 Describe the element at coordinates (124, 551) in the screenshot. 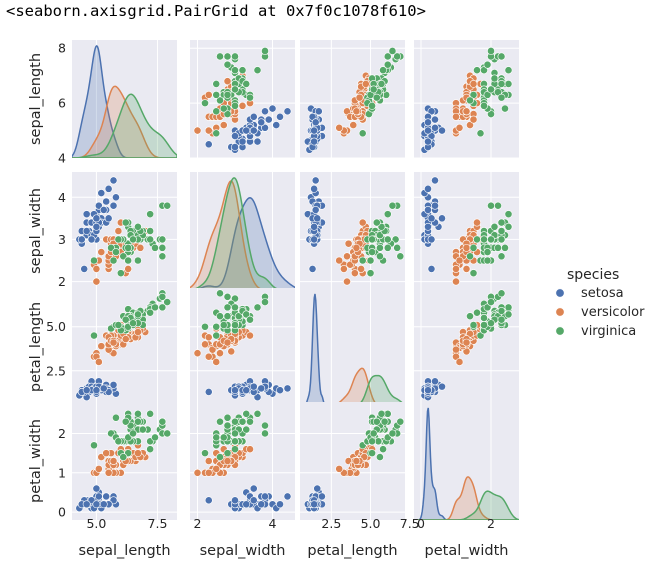

I see `xlabel-sepal_length: sepal_length` at that location.